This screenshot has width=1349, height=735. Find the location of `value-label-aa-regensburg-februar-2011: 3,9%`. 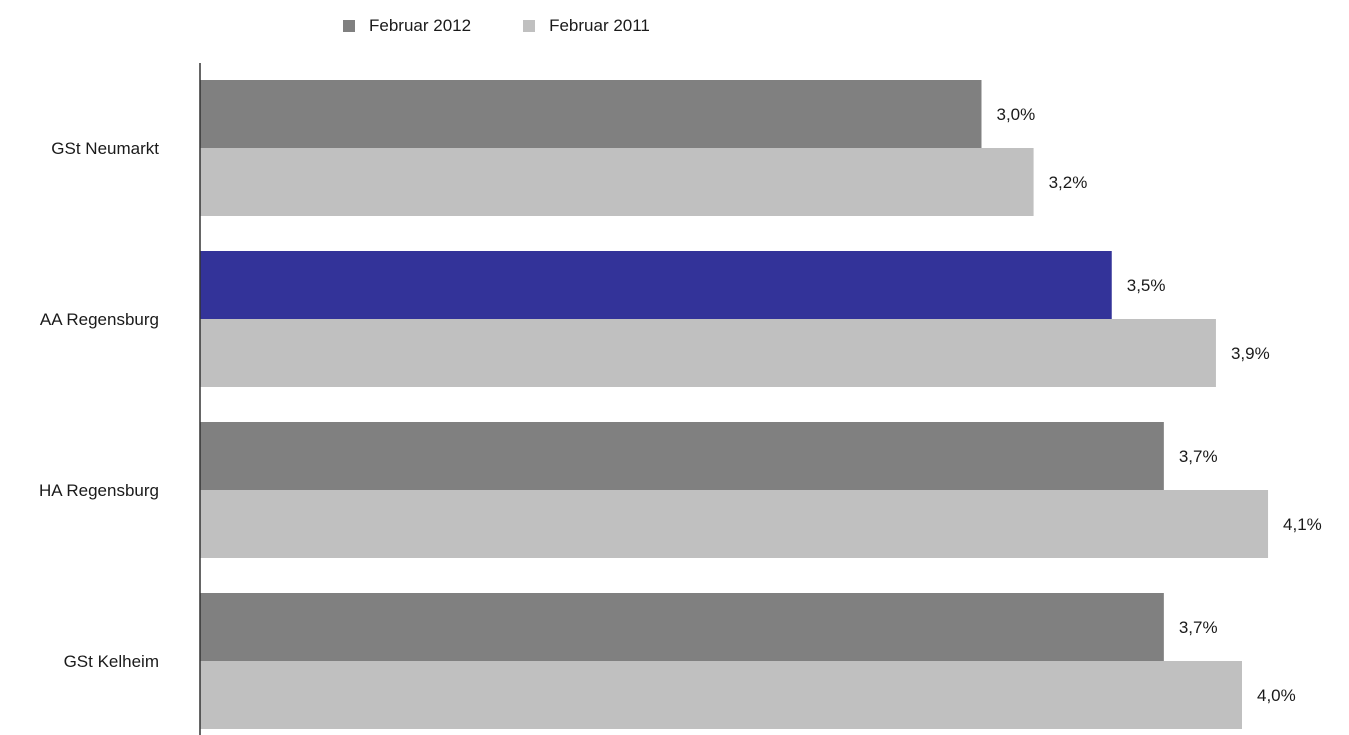

value-label-aa-regensburg-februar-2011: 3,9% is located at coordinates (1250, 353).